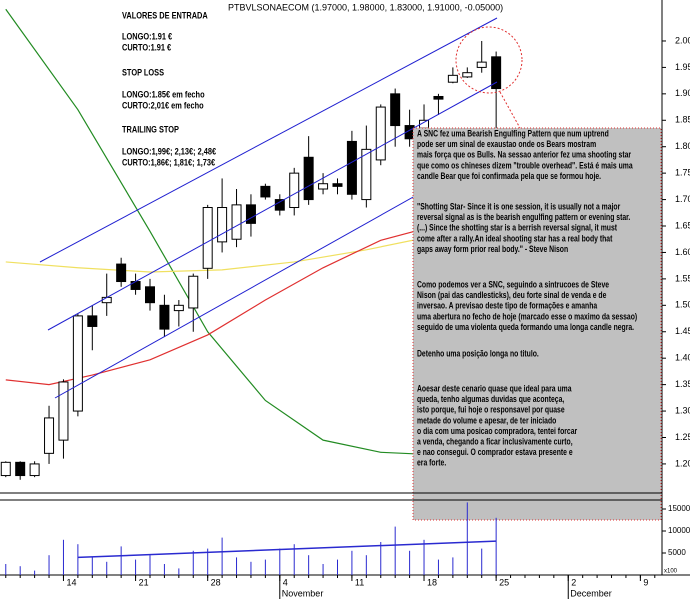 Image resolution: width=690 pixels, height=599 pixels. What do you see at coordinates (682, 146) in the screenshot?
I see `y-tick-label: 1.80` at bounding box center [682, 146].